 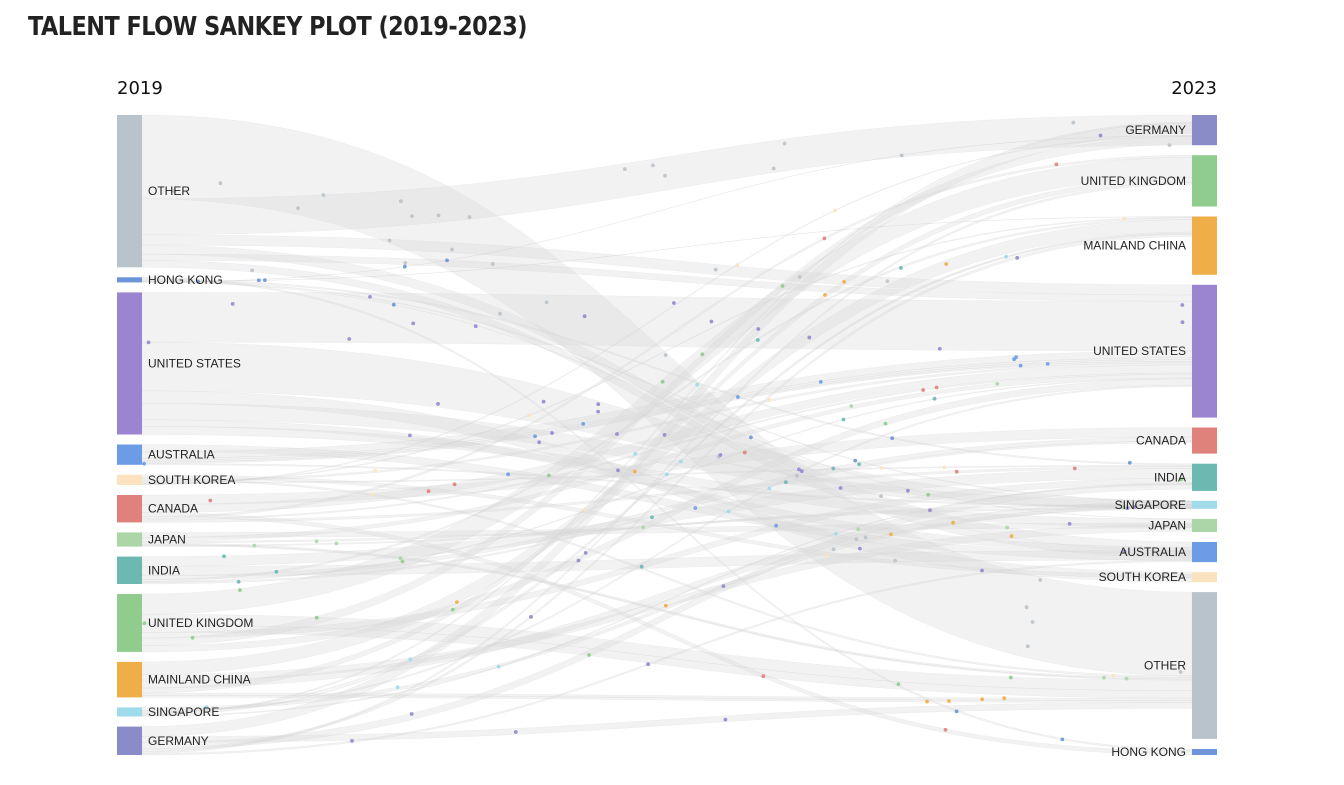 What do you see at coordinates (1148, 752) in the screenshot?
I see `right-node-label-hong-kong: HONG KONG` at bounding box center [1148, 752].